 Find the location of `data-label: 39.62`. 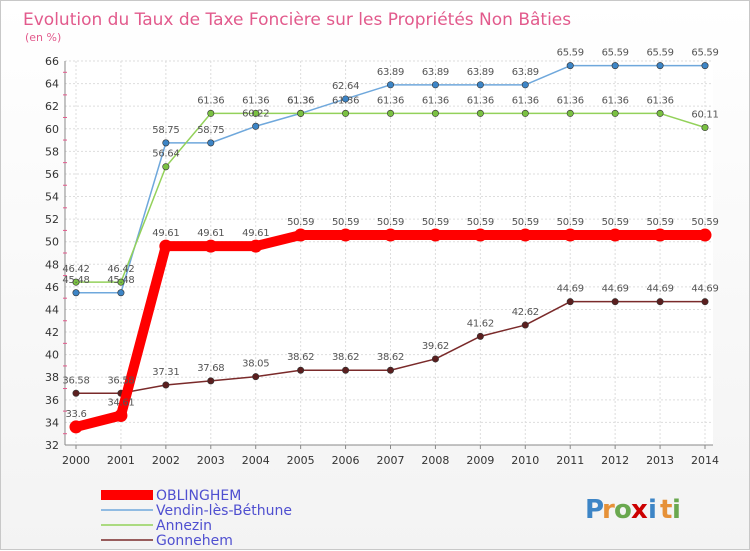

data-label: 39.62 is located at coordinates (435, 346).